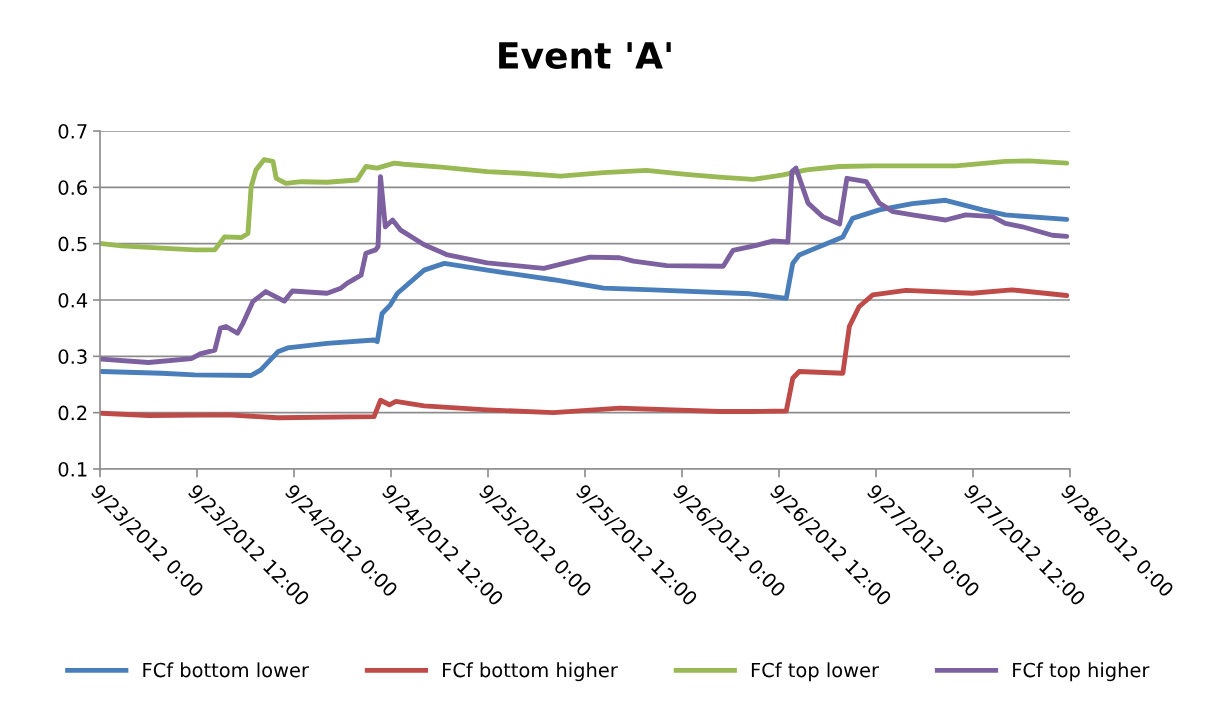 The height and width of the screenshot is (724, 1217). Describe the element at coordinates (72, 469) in the screenshot. I see `y-tick-label: 0.1` at that location.